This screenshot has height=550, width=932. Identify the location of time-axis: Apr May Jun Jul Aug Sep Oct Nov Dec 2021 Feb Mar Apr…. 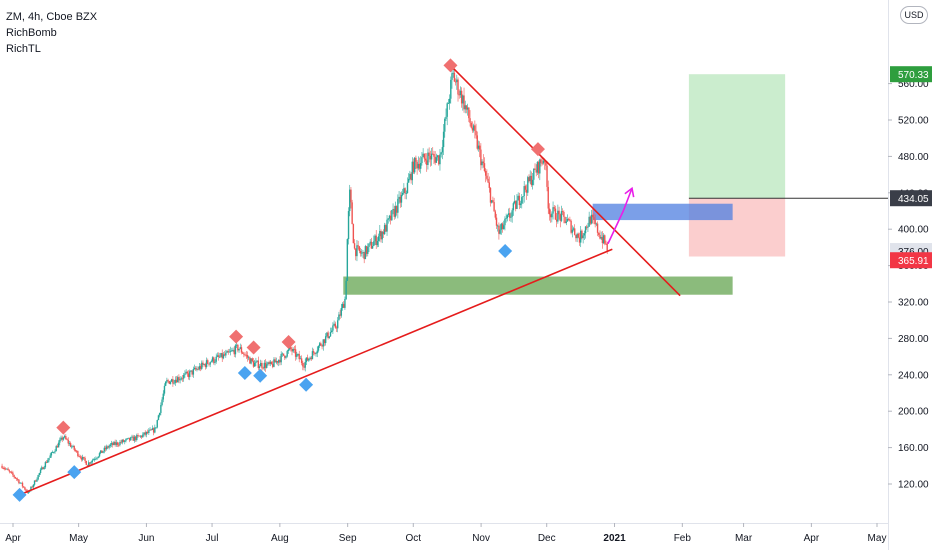
(445, 533).